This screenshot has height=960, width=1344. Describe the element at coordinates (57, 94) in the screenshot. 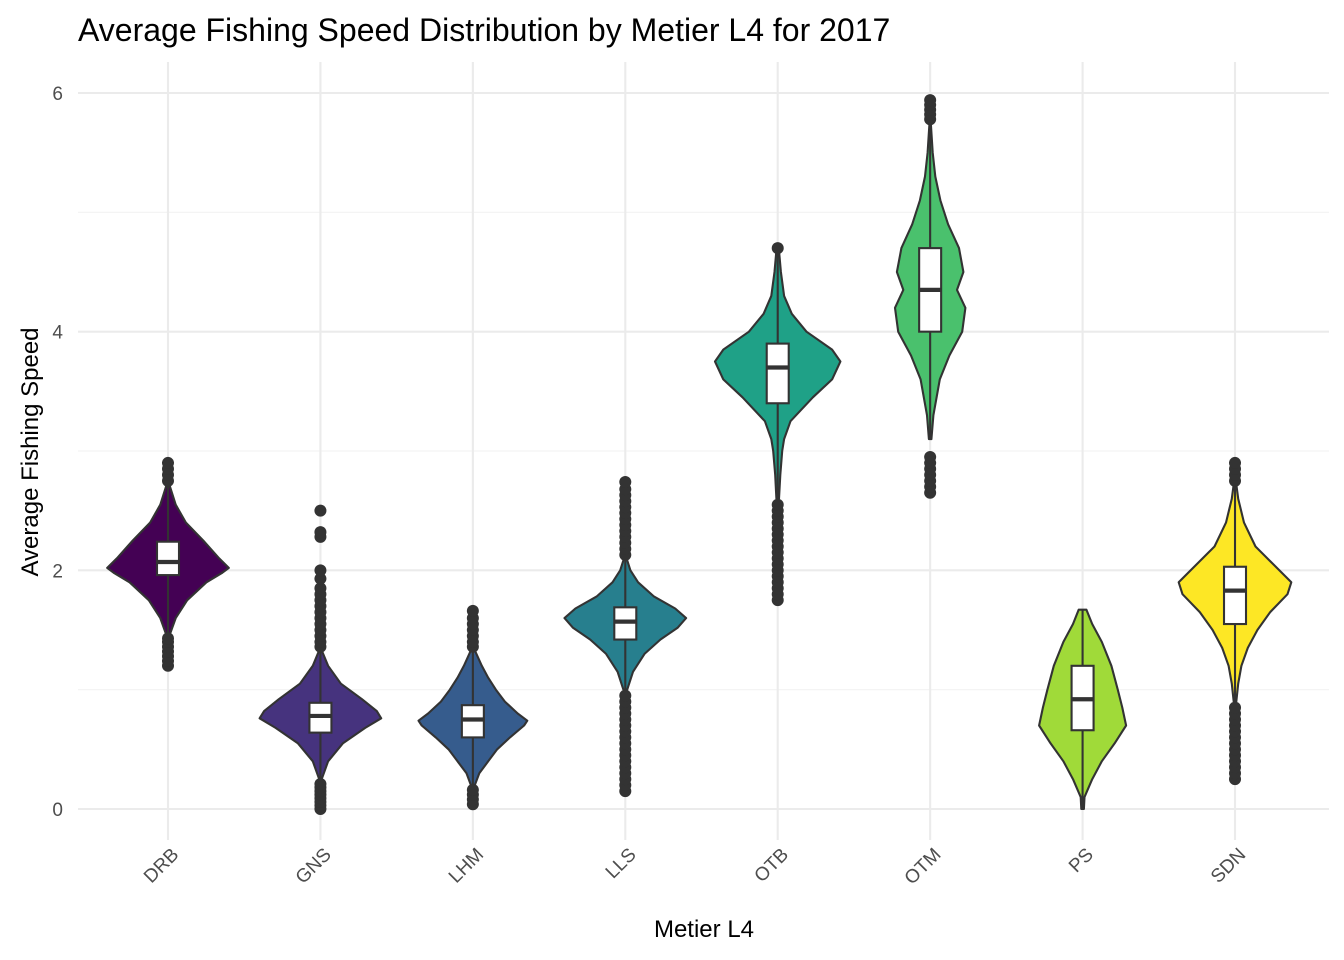

I see `y-tick-label: 6` at that location.